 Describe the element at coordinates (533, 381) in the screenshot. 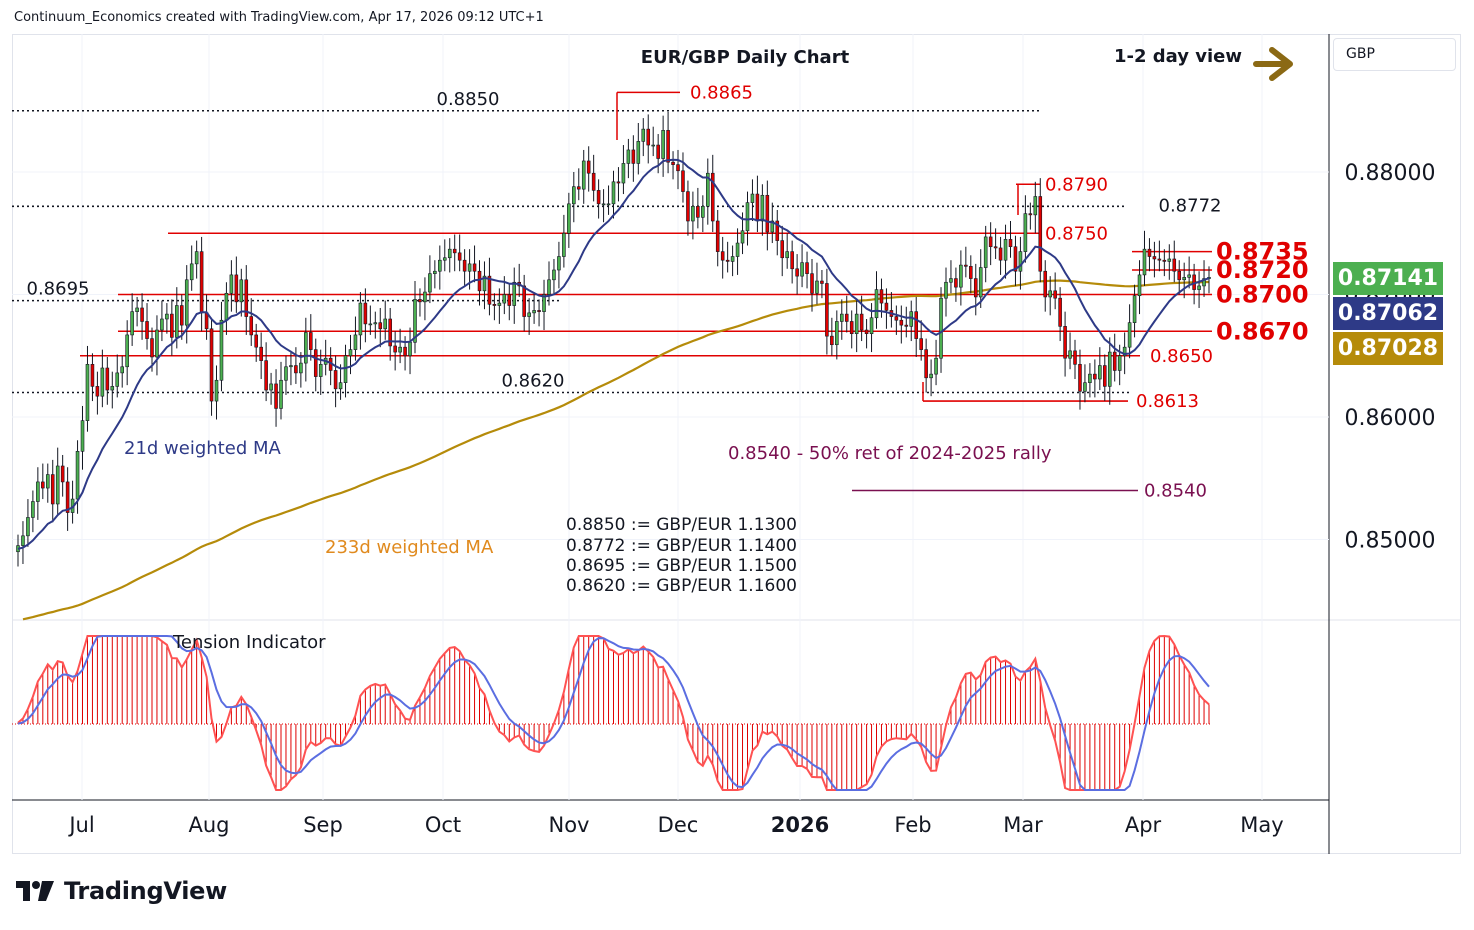

I see `level-label: 0.8620` at that location.